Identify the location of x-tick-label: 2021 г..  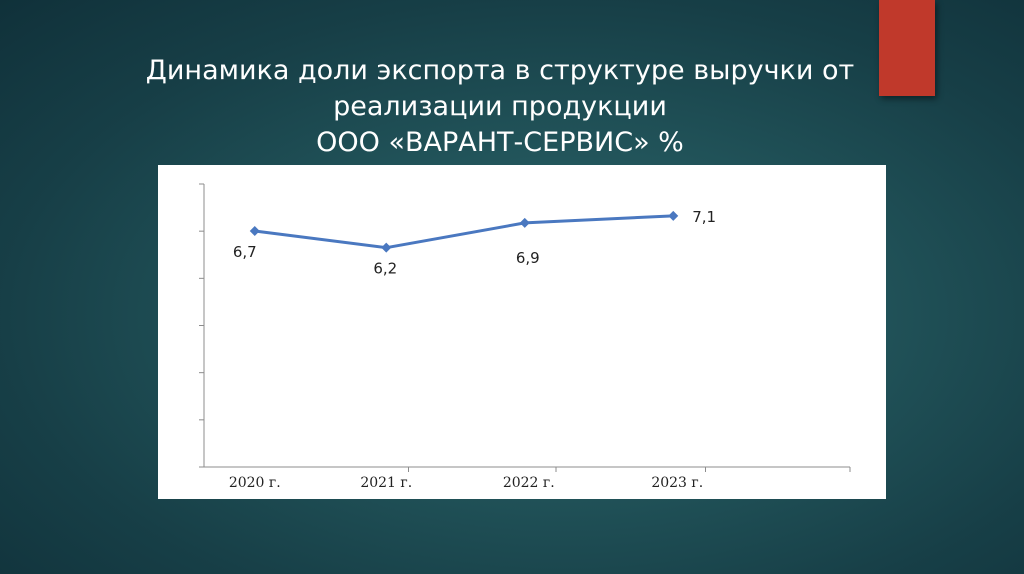
(386, 483).